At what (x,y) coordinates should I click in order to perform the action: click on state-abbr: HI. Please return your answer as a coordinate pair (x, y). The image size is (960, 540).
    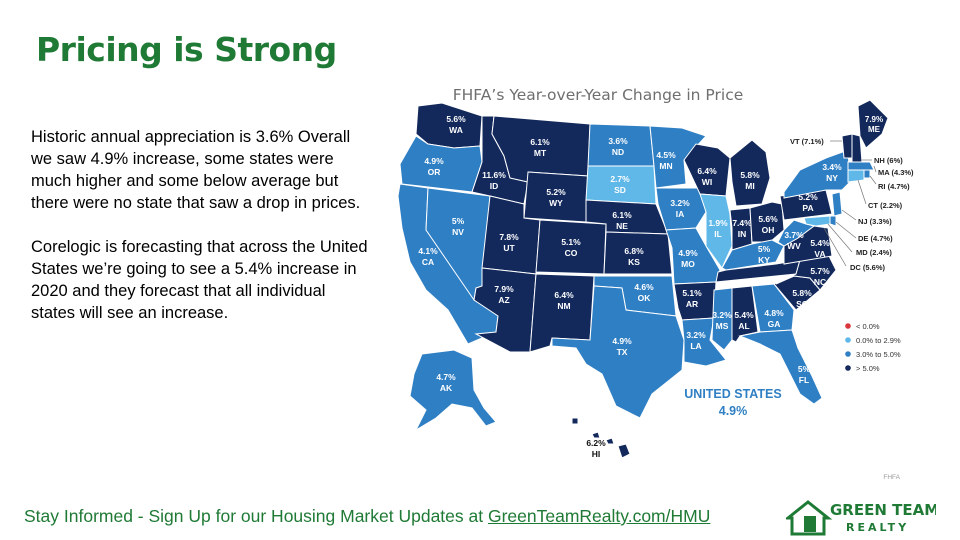
    Looking at the image, I should click on (596, 454).